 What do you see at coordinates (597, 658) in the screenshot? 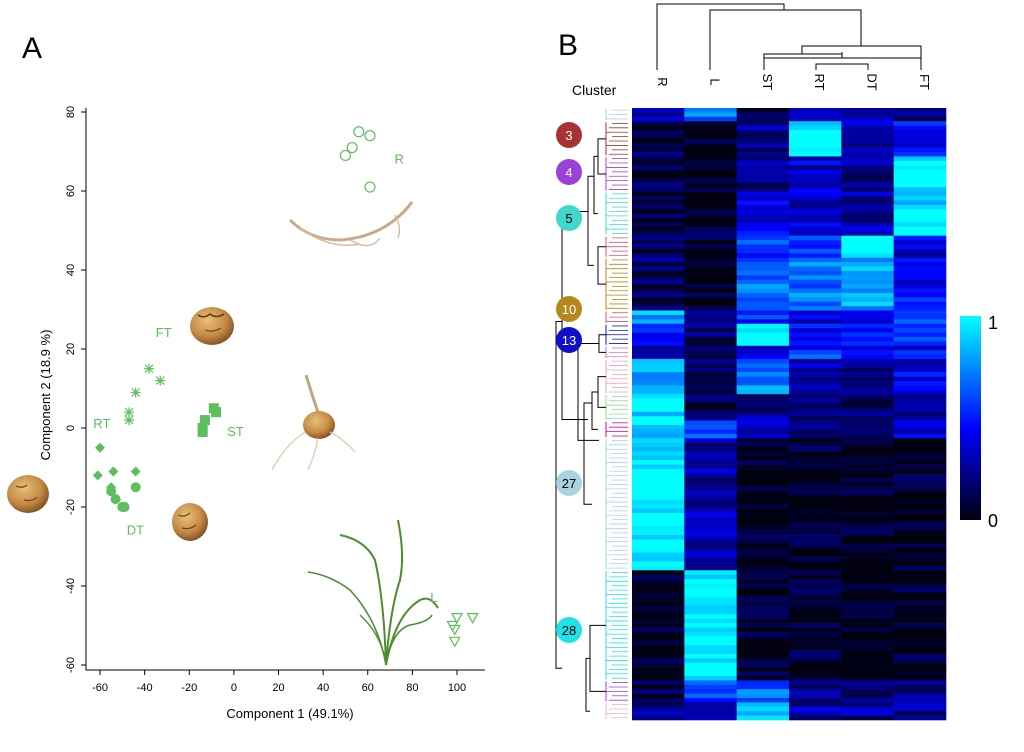
I see `dendro-join` at bounding box center [597, 658].